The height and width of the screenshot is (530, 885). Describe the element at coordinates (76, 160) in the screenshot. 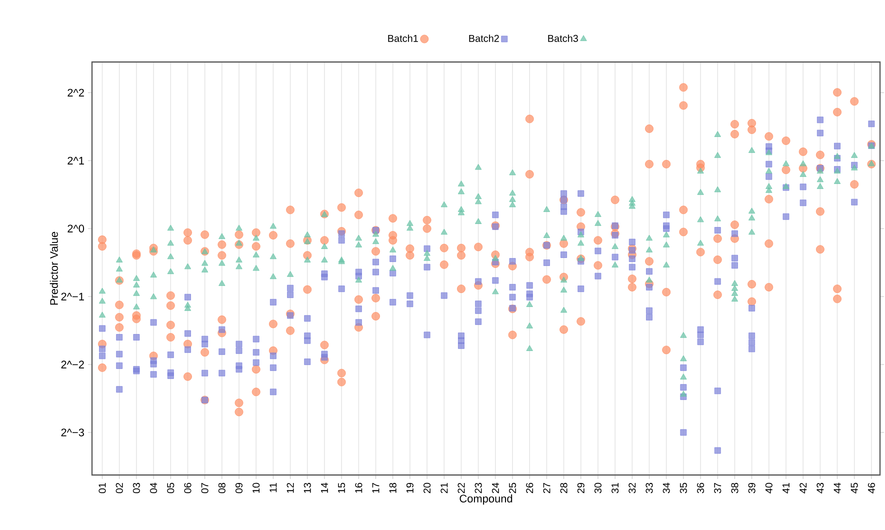

I see `y-tick-label: 2^1` at that location.